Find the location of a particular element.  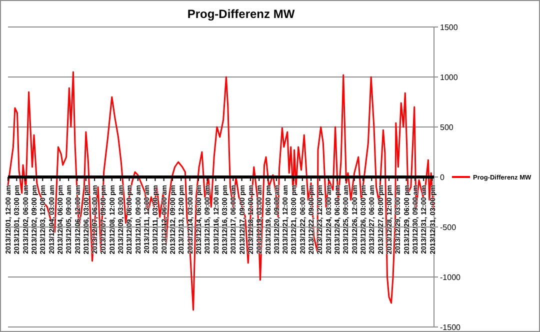

y-tick-label: 1000 is located at coordinates (449, 77).